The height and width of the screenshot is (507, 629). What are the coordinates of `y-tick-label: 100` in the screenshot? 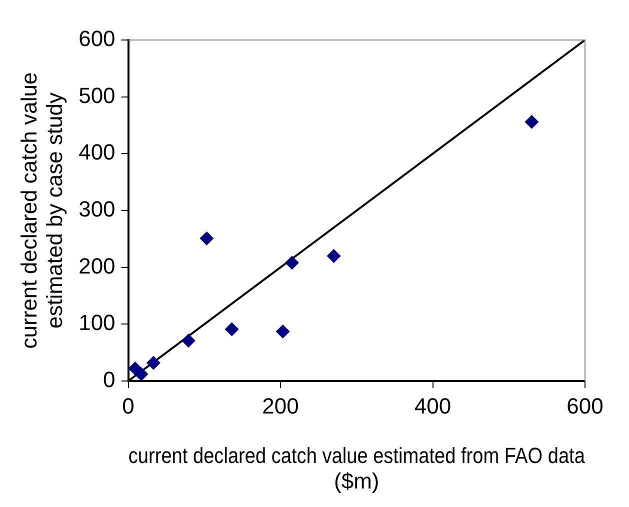 It's located at (97, 323).